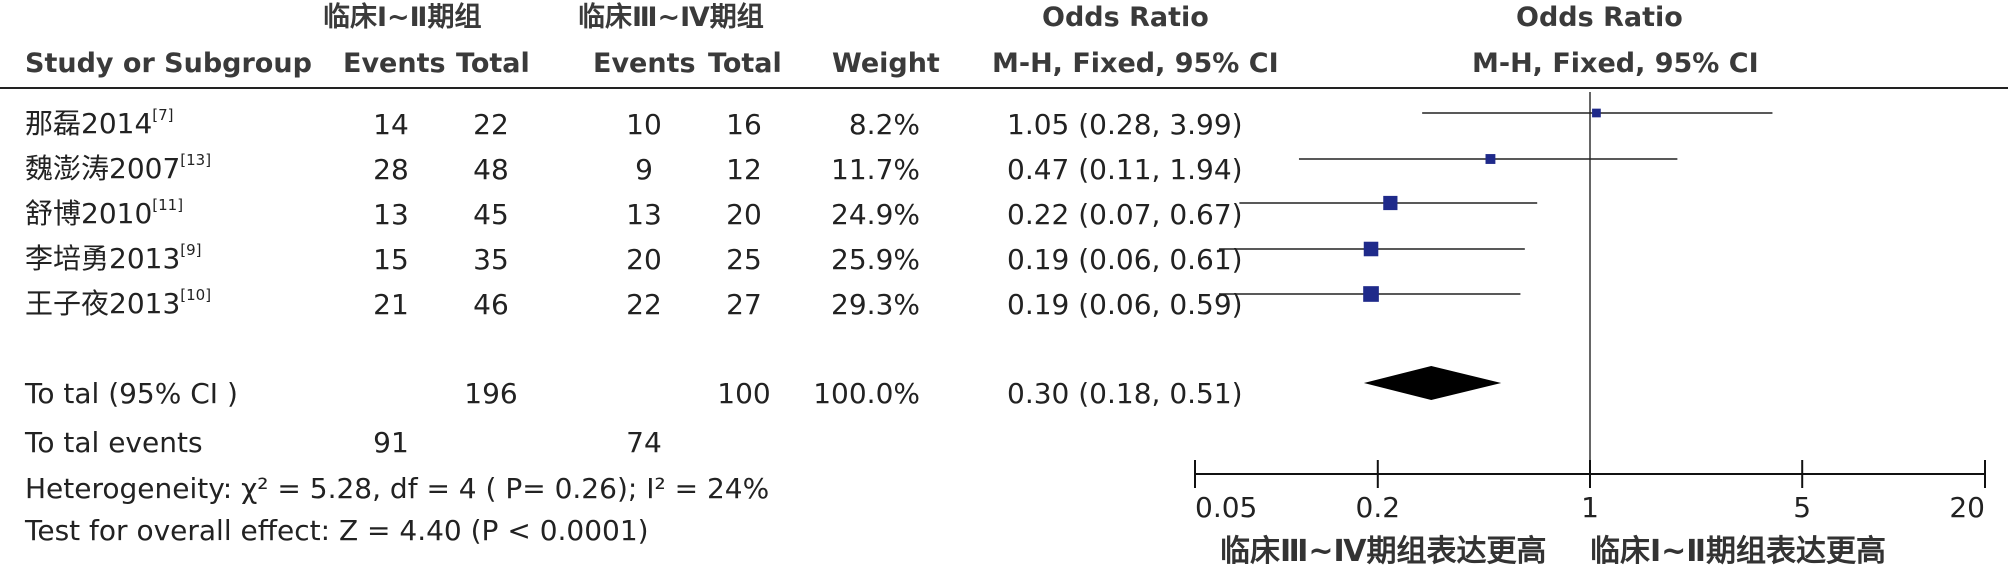 Image resolution: width=2008 pixels, height=573 pixels. I want to click on group1-header: 临床Ⅰ~Ⅱ期组, so click(402, 17).